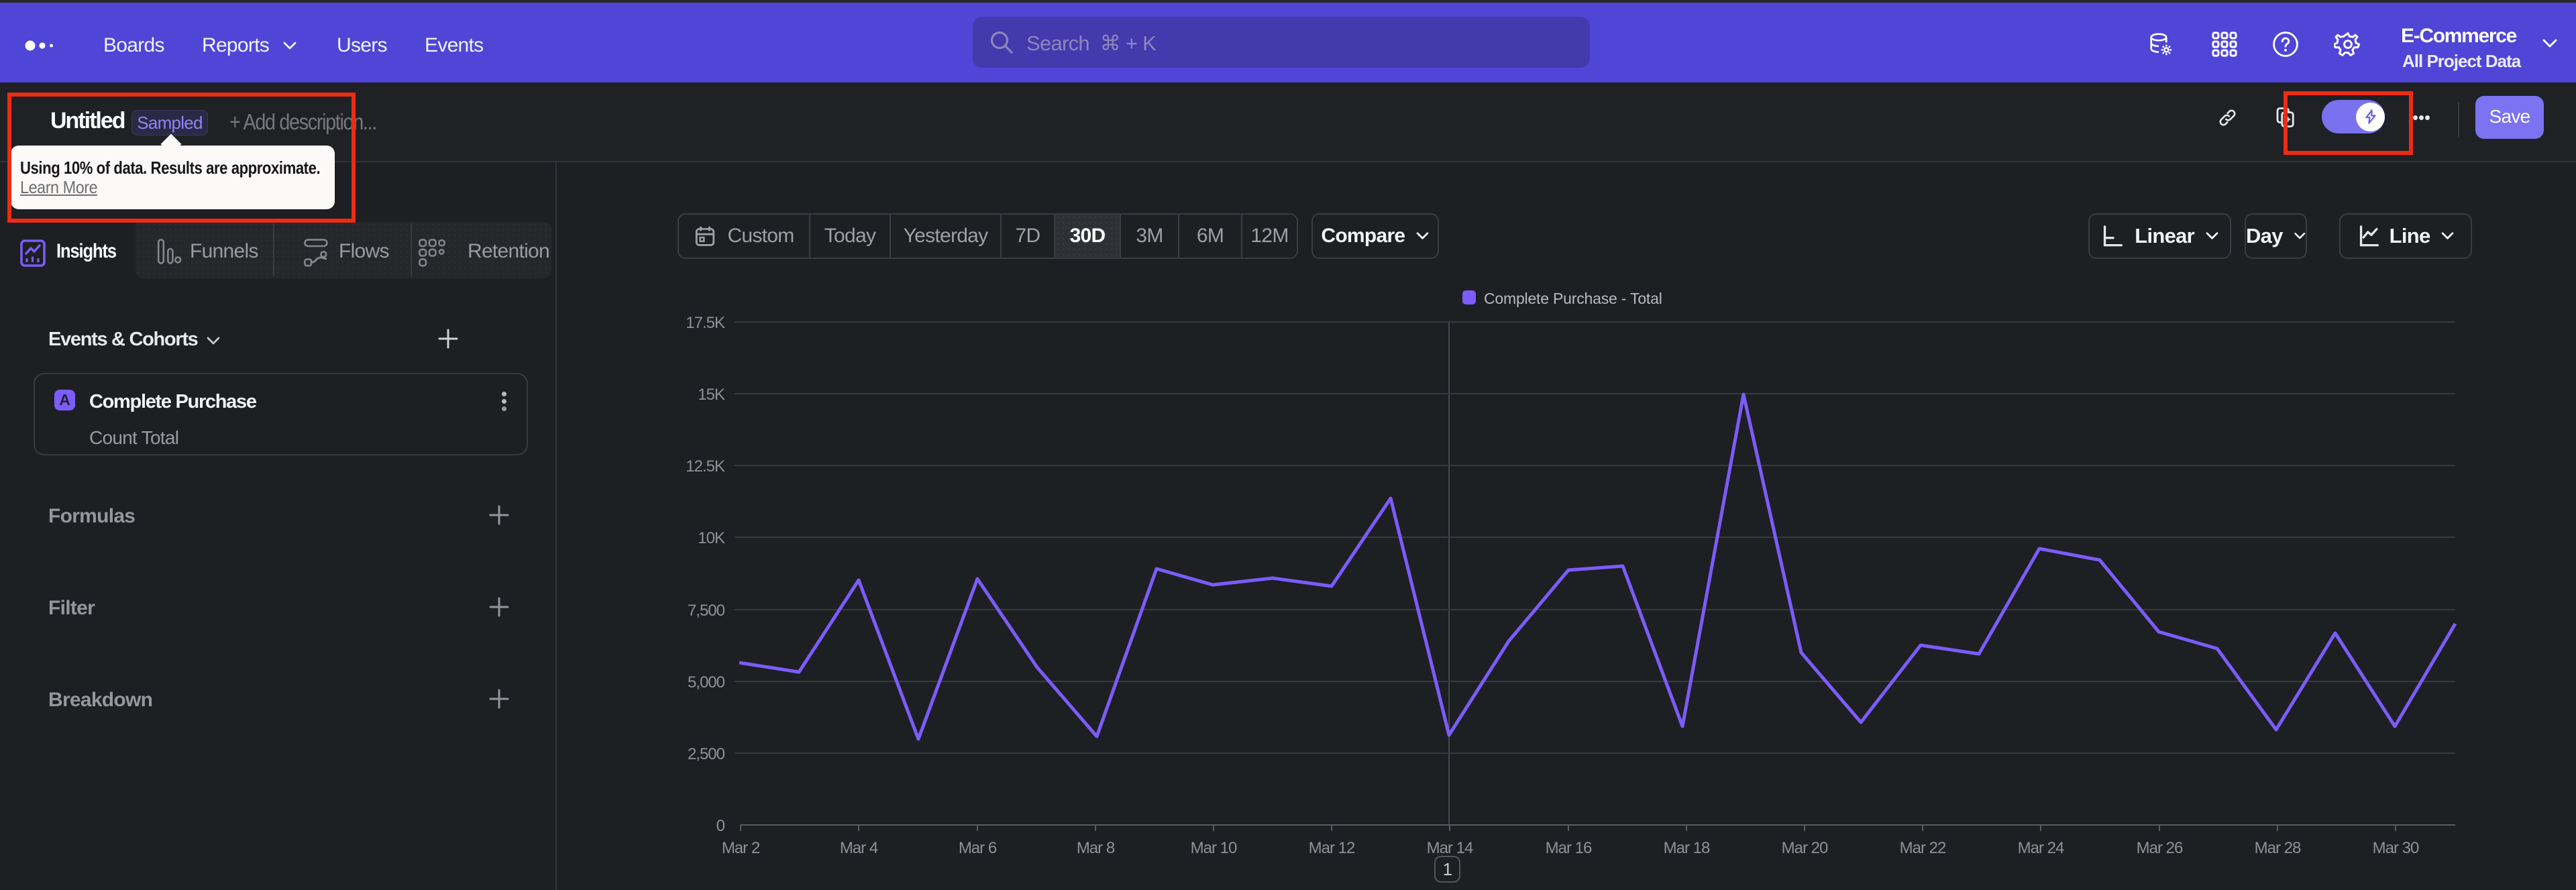 The width and height of the screenshot is (2576, 890). Describe the element at coordinates (2041, 848) in the screenshot. I see `svg-text: Mar 24` at that location.